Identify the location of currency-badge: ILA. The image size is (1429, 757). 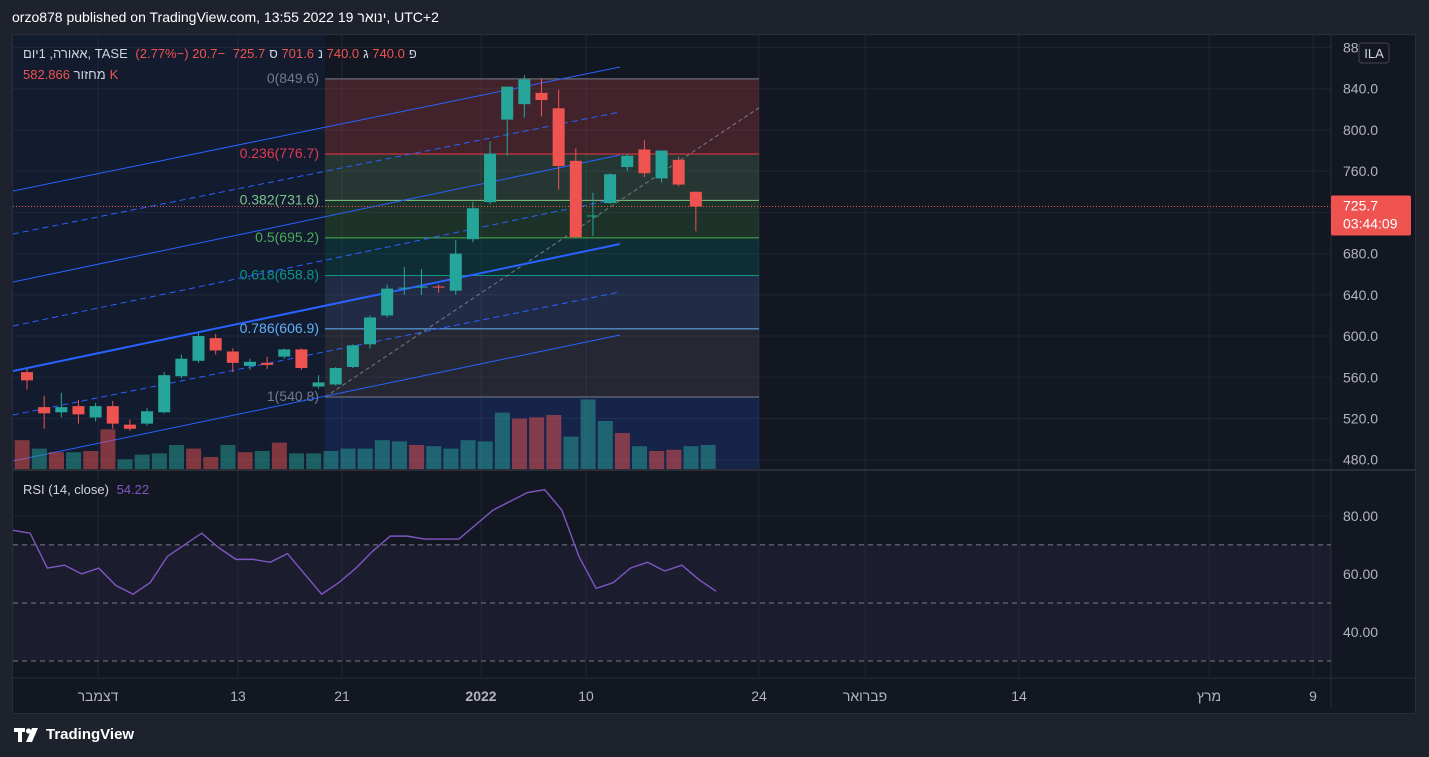
(1374, 53).